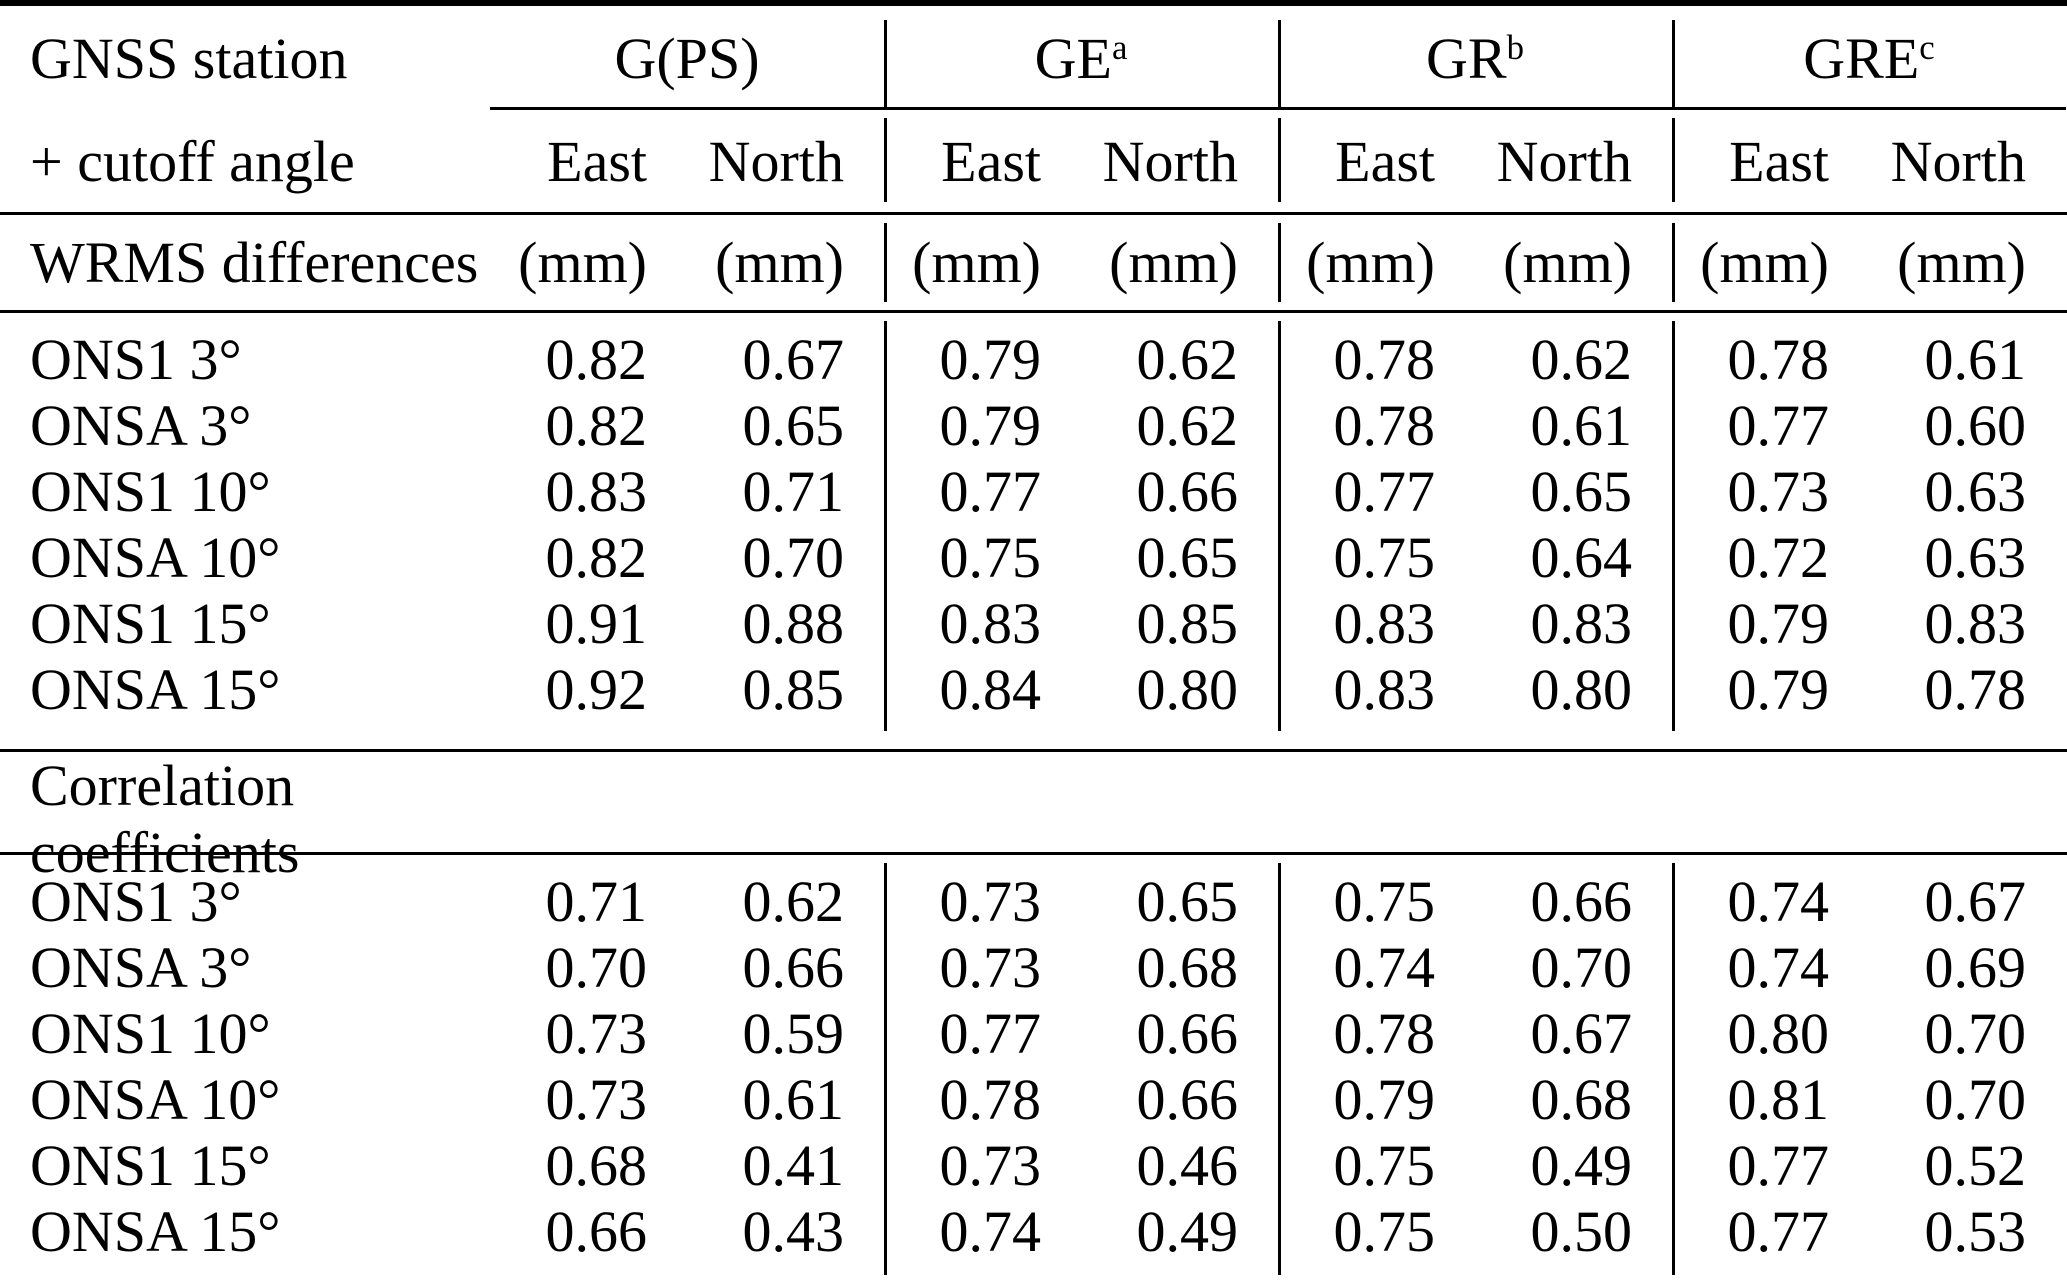 The width and height of the screenshot is (2067, 1287). Describe the element at coordinates (1278, 108) in the screenshot. I see `group-underline-rule` at that location.